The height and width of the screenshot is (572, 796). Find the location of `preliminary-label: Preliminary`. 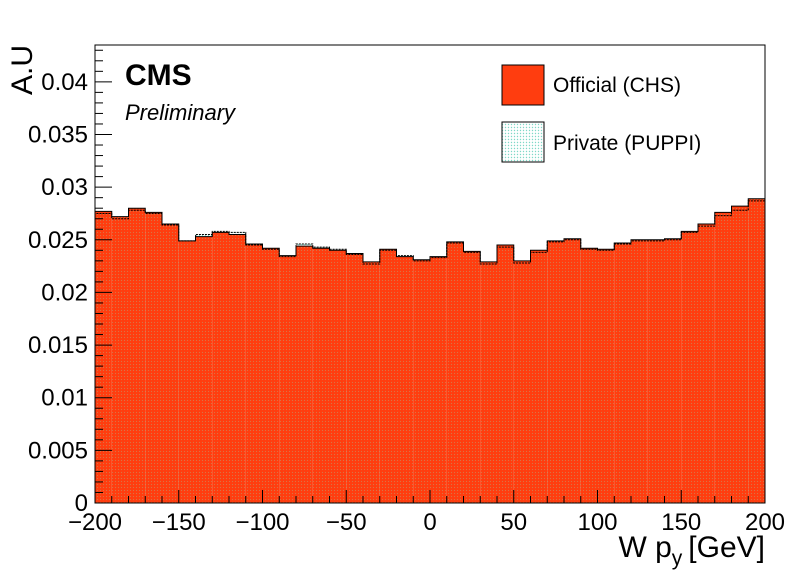

preliminary-label: Preliminary is located at coordinates (181, 112).